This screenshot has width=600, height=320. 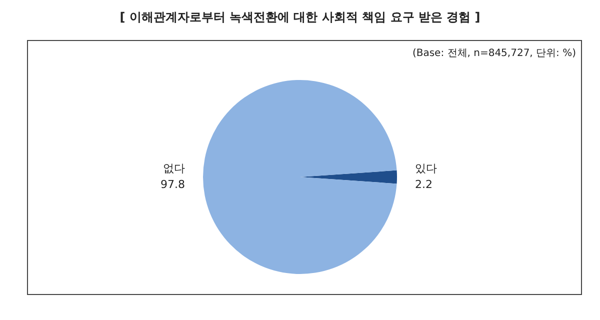 What do you see at coordinates (172, 184) in the screenshot?
I see `data-label: 97.8` at bounding box center [172, 184].